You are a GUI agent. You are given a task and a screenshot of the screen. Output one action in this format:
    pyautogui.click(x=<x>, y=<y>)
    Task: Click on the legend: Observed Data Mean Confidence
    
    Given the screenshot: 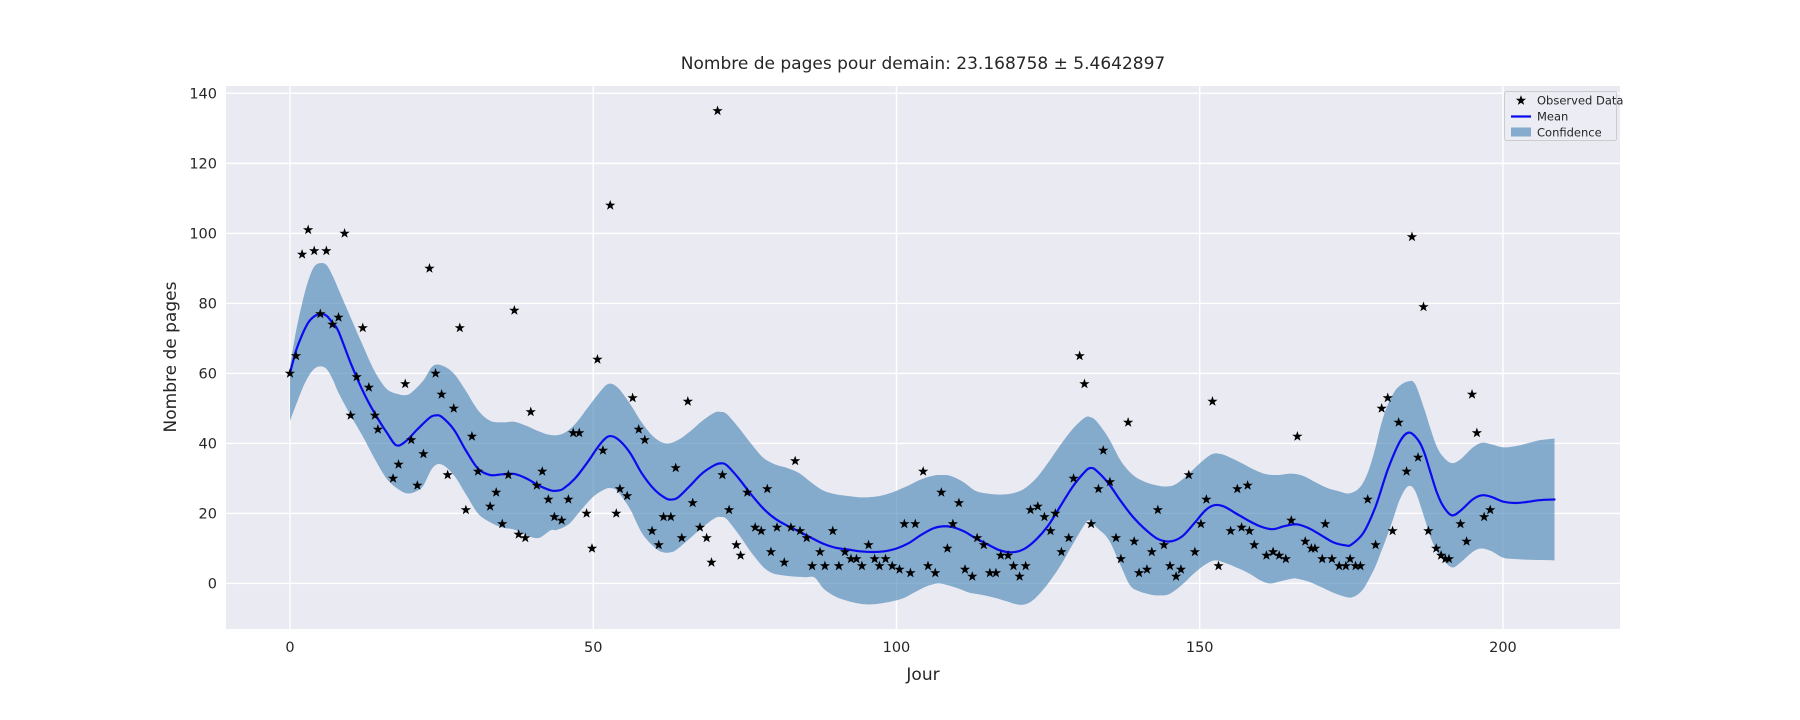 What is the action you would take?
    pyautogui.click(x=1563, y=116)
    